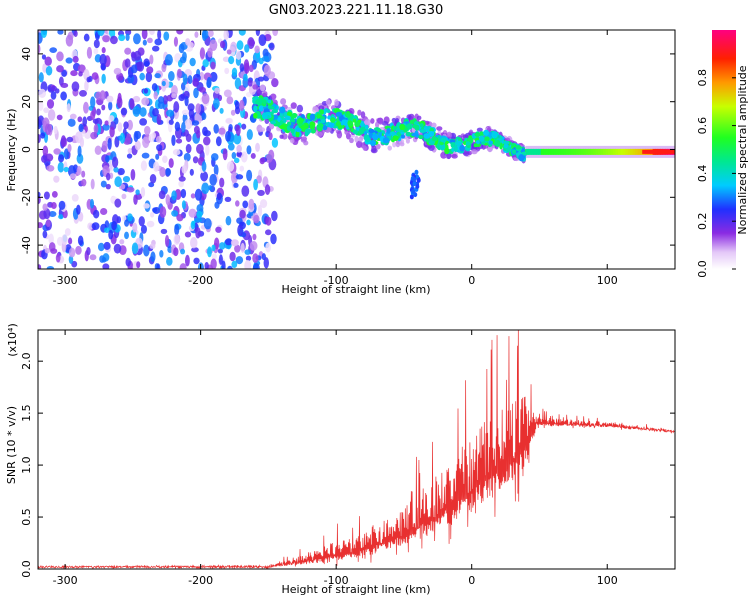 This screenshot has height=600, width=750. Describe the element at coordinates (11, 150) in the screenshot. I see `spectrogram-y-label: Frequency (Hz)` at that location.